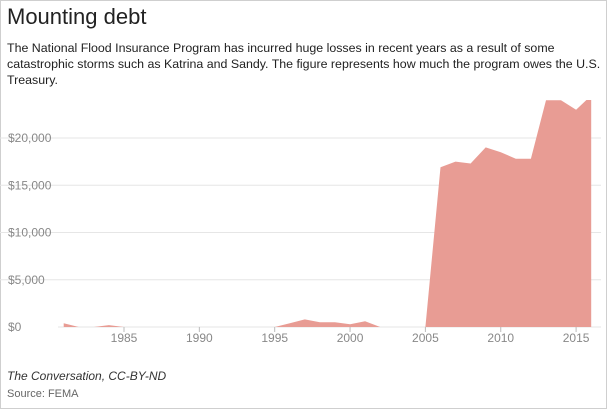  What do you see at coordinates (576, 338) in the screenshot?
I see `x-tick-label: 2015` at bounding box center [576, 338].